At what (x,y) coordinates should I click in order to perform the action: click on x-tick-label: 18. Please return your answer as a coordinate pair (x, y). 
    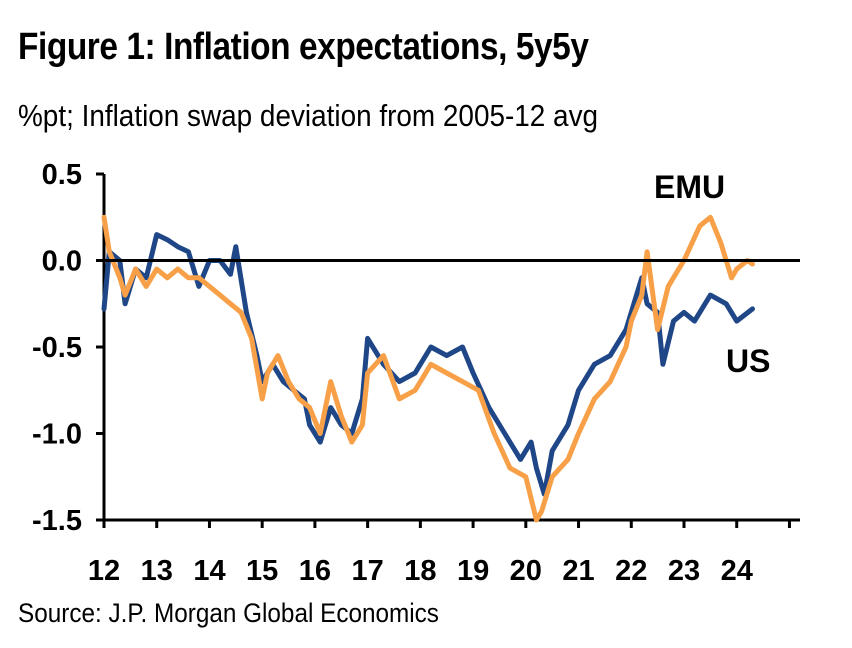
    Looking at the image, I should click on (420, 571).